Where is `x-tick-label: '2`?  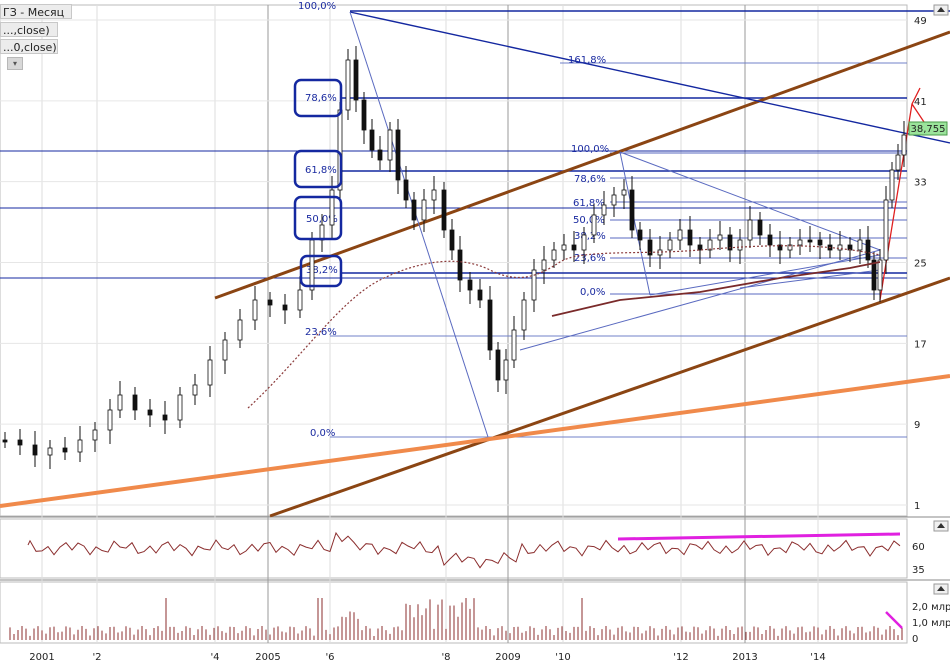 x-tick-label: '2 is located at coordinates (96, 657).